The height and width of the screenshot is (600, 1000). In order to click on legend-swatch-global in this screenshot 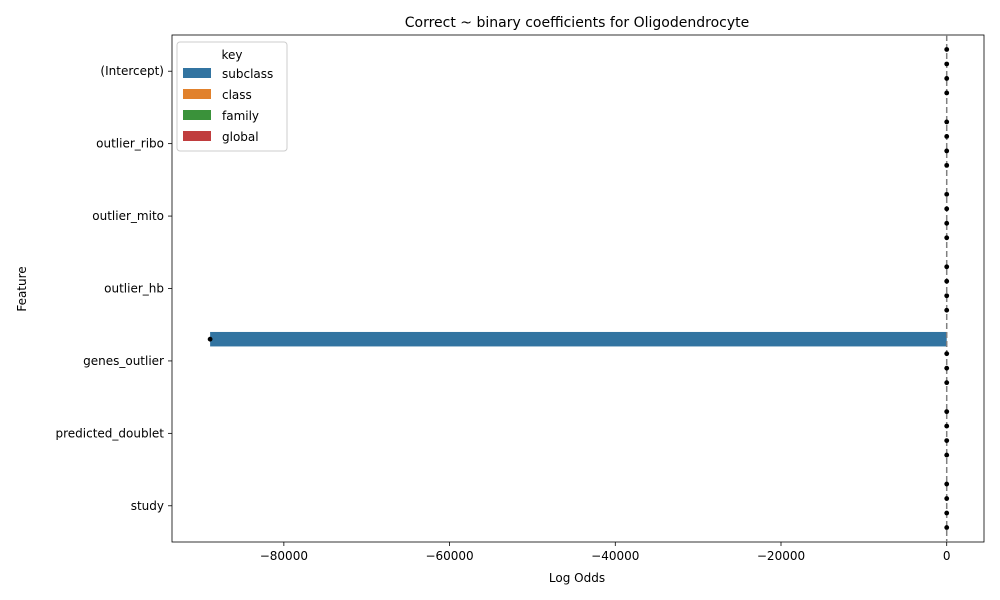, I will do `click(197, 136)`.